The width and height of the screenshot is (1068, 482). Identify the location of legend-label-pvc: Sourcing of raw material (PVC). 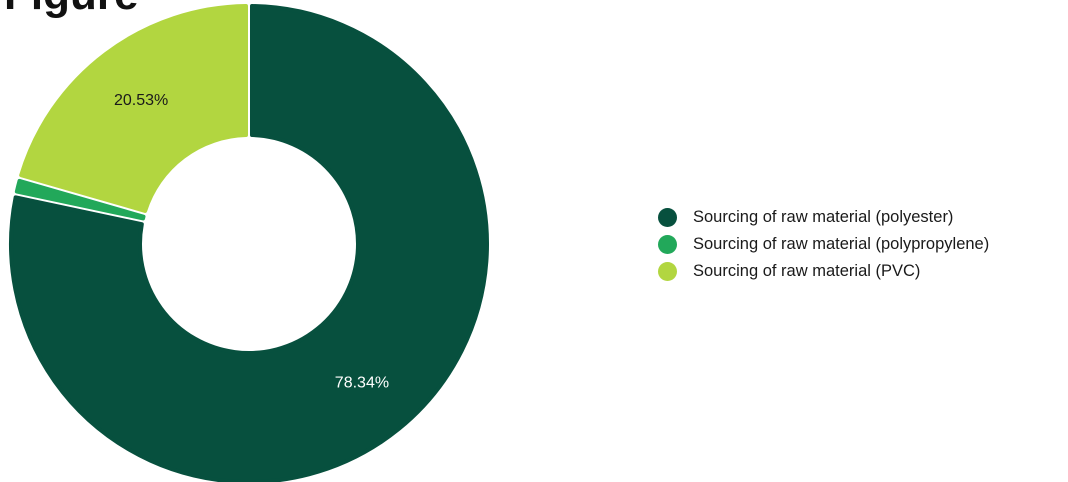
(807, 271).